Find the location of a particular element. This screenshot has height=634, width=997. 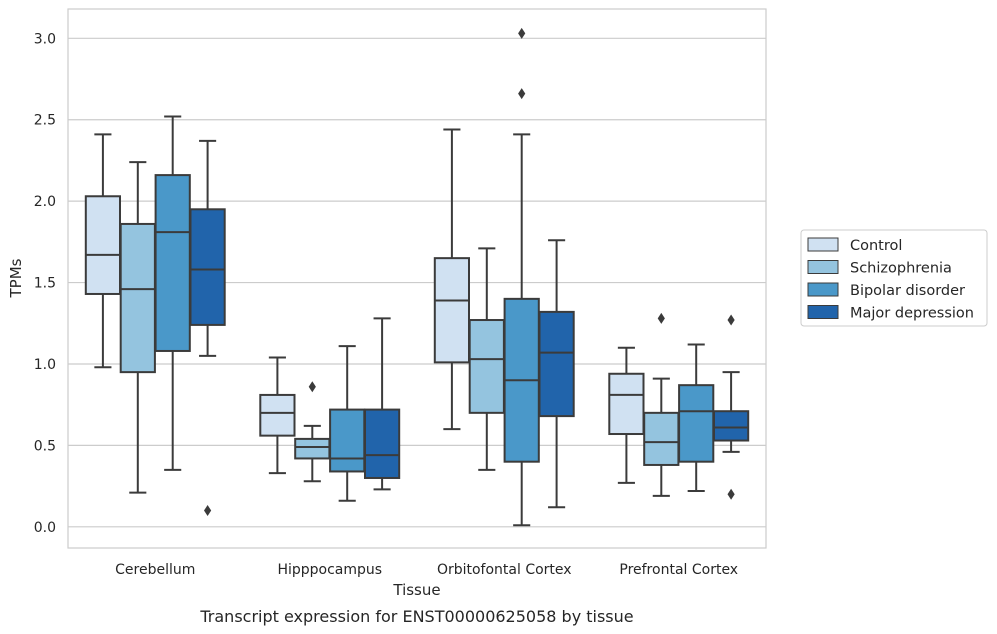

y-axis-label: TPMs is located at coordinates (16, 278).